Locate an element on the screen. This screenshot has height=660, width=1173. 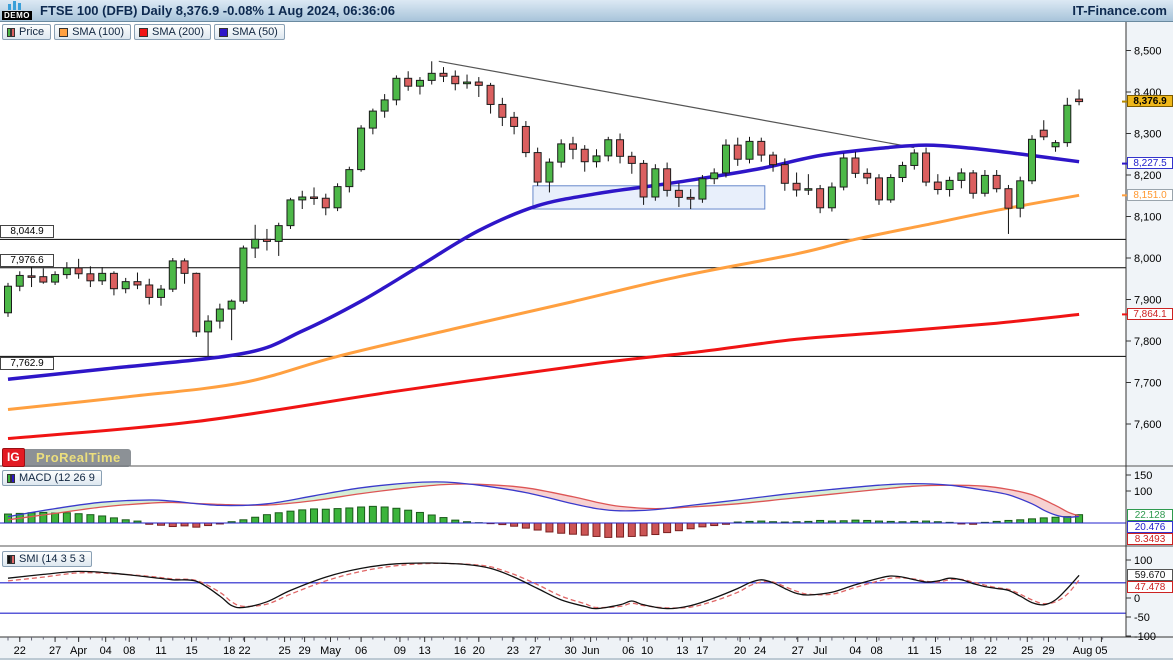
legend-label: SMA (50) is located at coordinates (255, 32).